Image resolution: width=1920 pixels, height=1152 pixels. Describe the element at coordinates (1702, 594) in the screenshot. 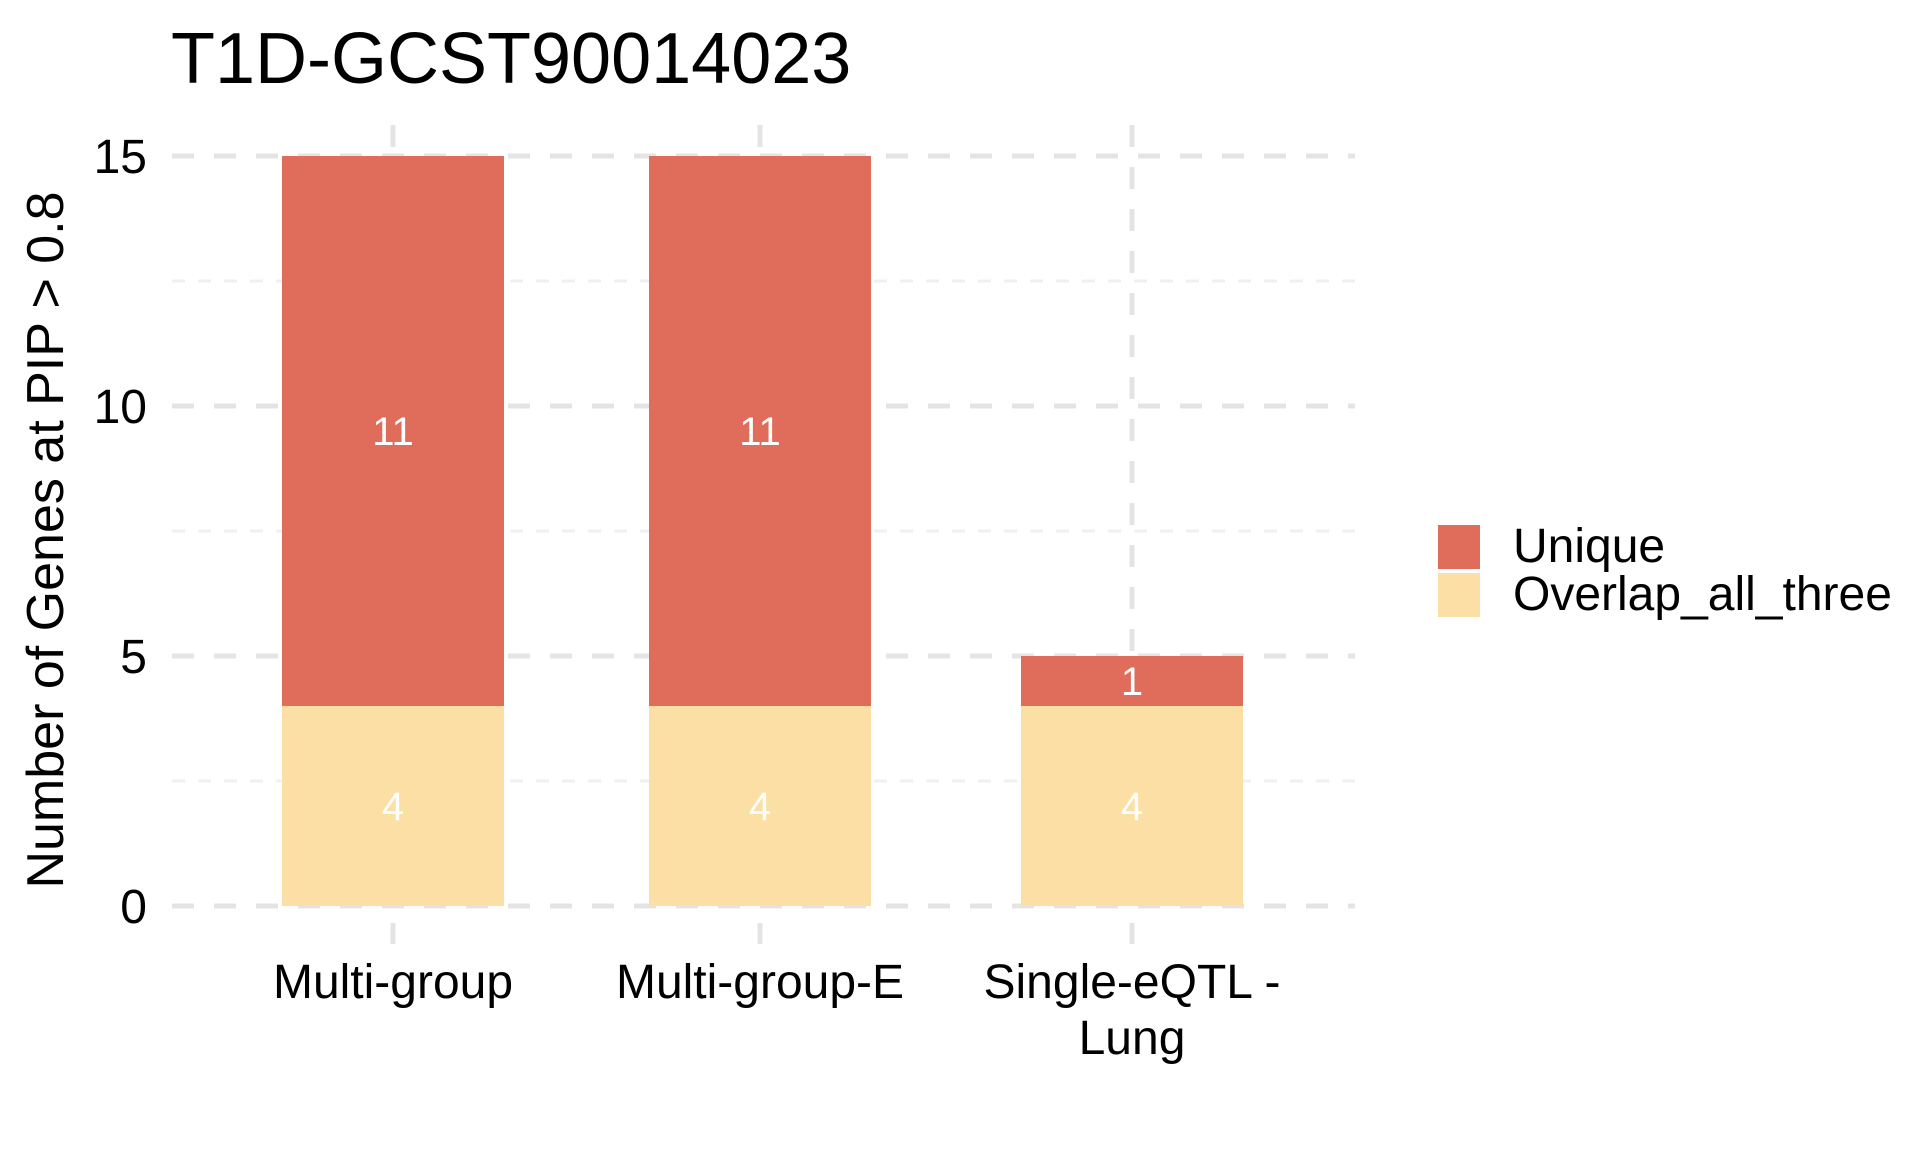

I see `legend-label: Overlap_all_three` at that location.